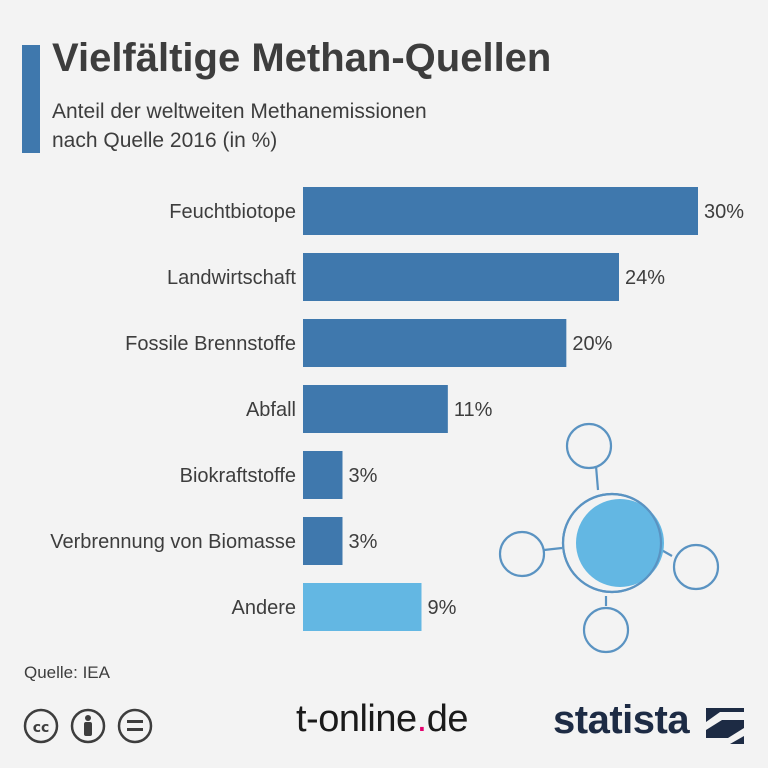 The image size is (768, 768). What do you see at coordinates (442, 608) in the screenshot?
I see `value-label-6: 9%` at bounding box center [442, 608].